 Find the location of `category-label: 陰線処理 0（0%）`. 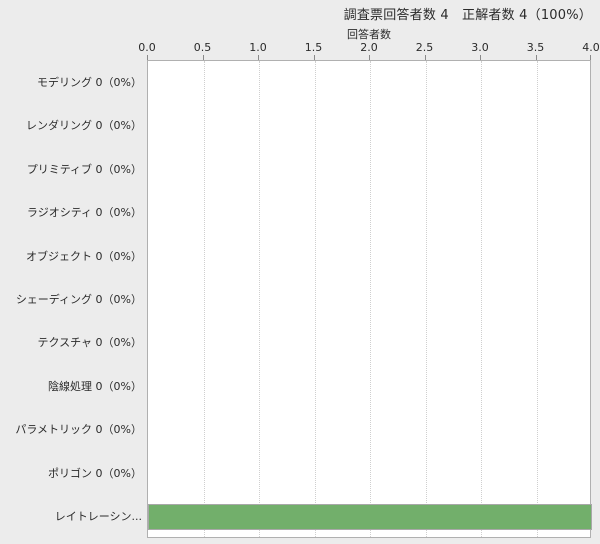

category-label: 陰線処理 0（0%） is located at coordinates (95, 386).